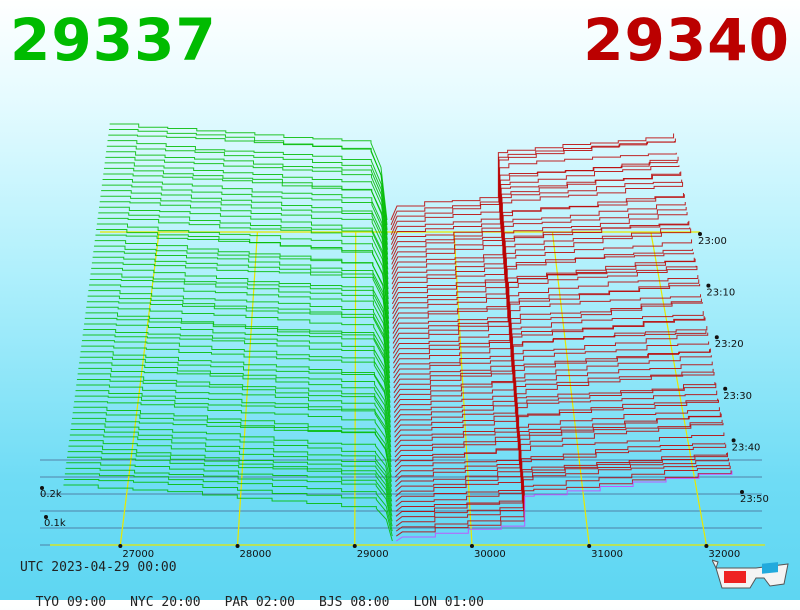  What do you see at coordinates (490, 554) in the screenshot?
I see `x-tick-label: 30000` at bounding box center [490, 554].